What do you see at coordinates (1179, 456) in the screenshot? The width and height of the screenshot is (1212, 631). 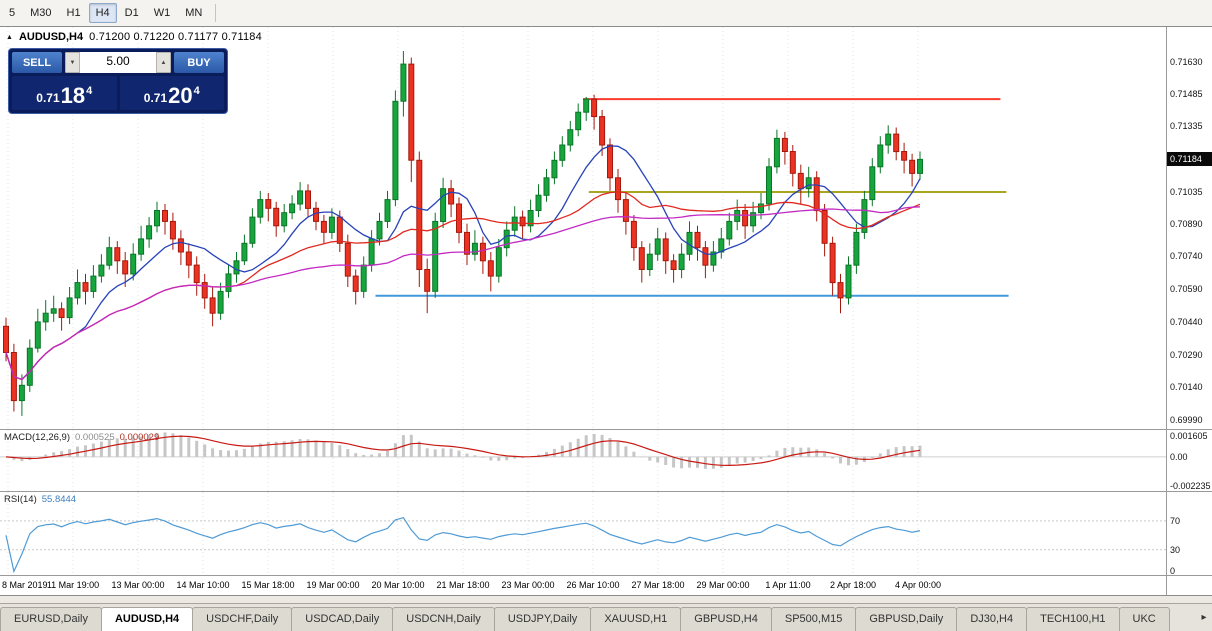 I see `macd-axis-label: 0.00` at bounding box center [1179, 456].